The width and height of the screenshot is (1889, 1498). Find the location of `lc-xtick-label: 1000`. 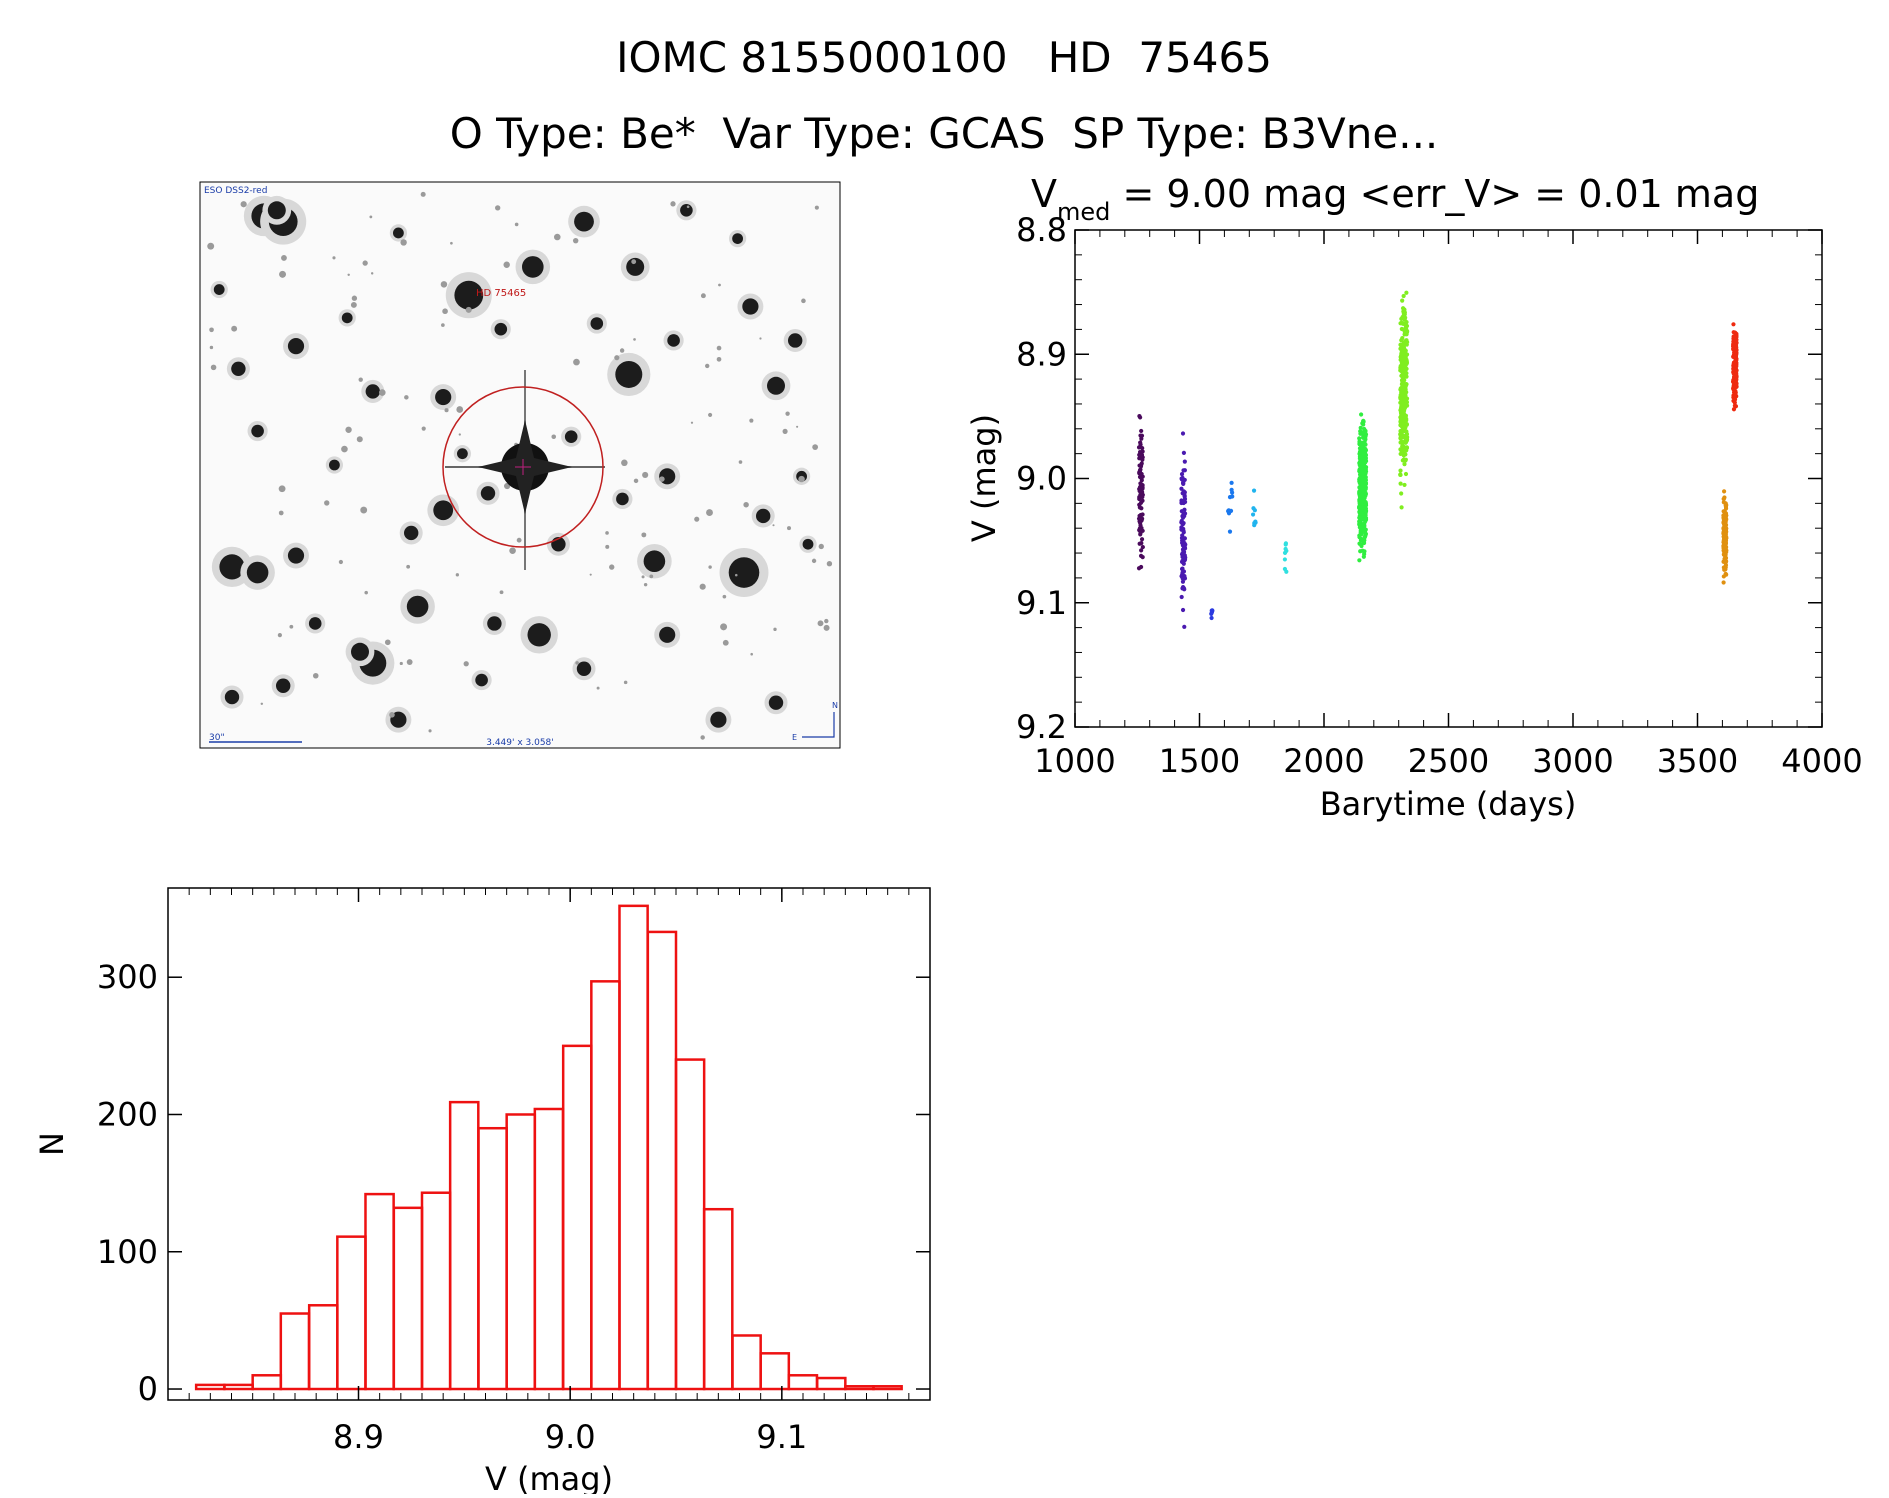

lc-xtick-label: 1000 is located at coordinates (1074, 761).